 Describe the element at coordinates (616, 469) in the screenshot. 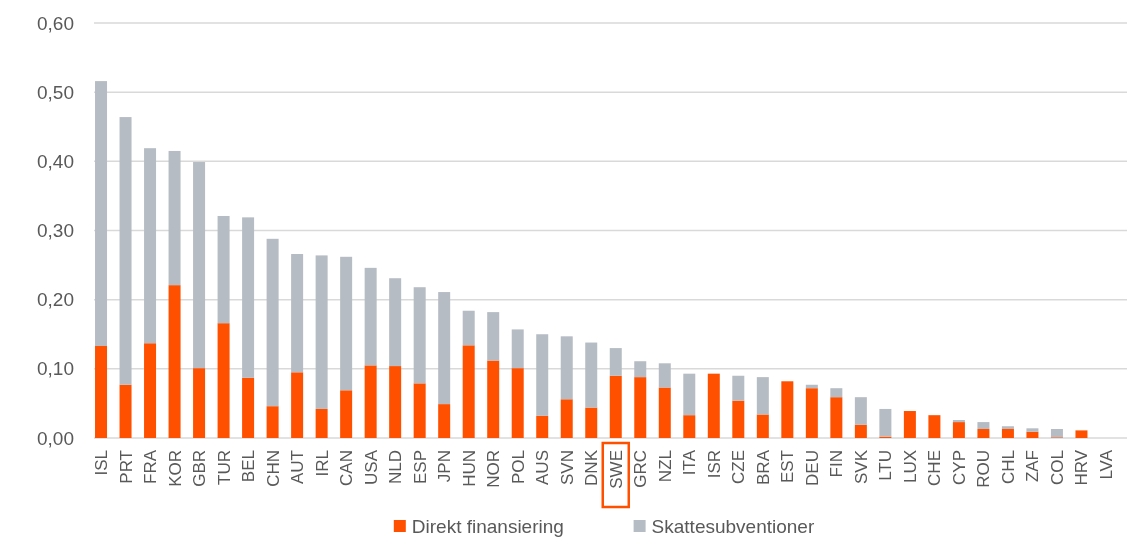

I see `x-tick-label: SWE` at that location.